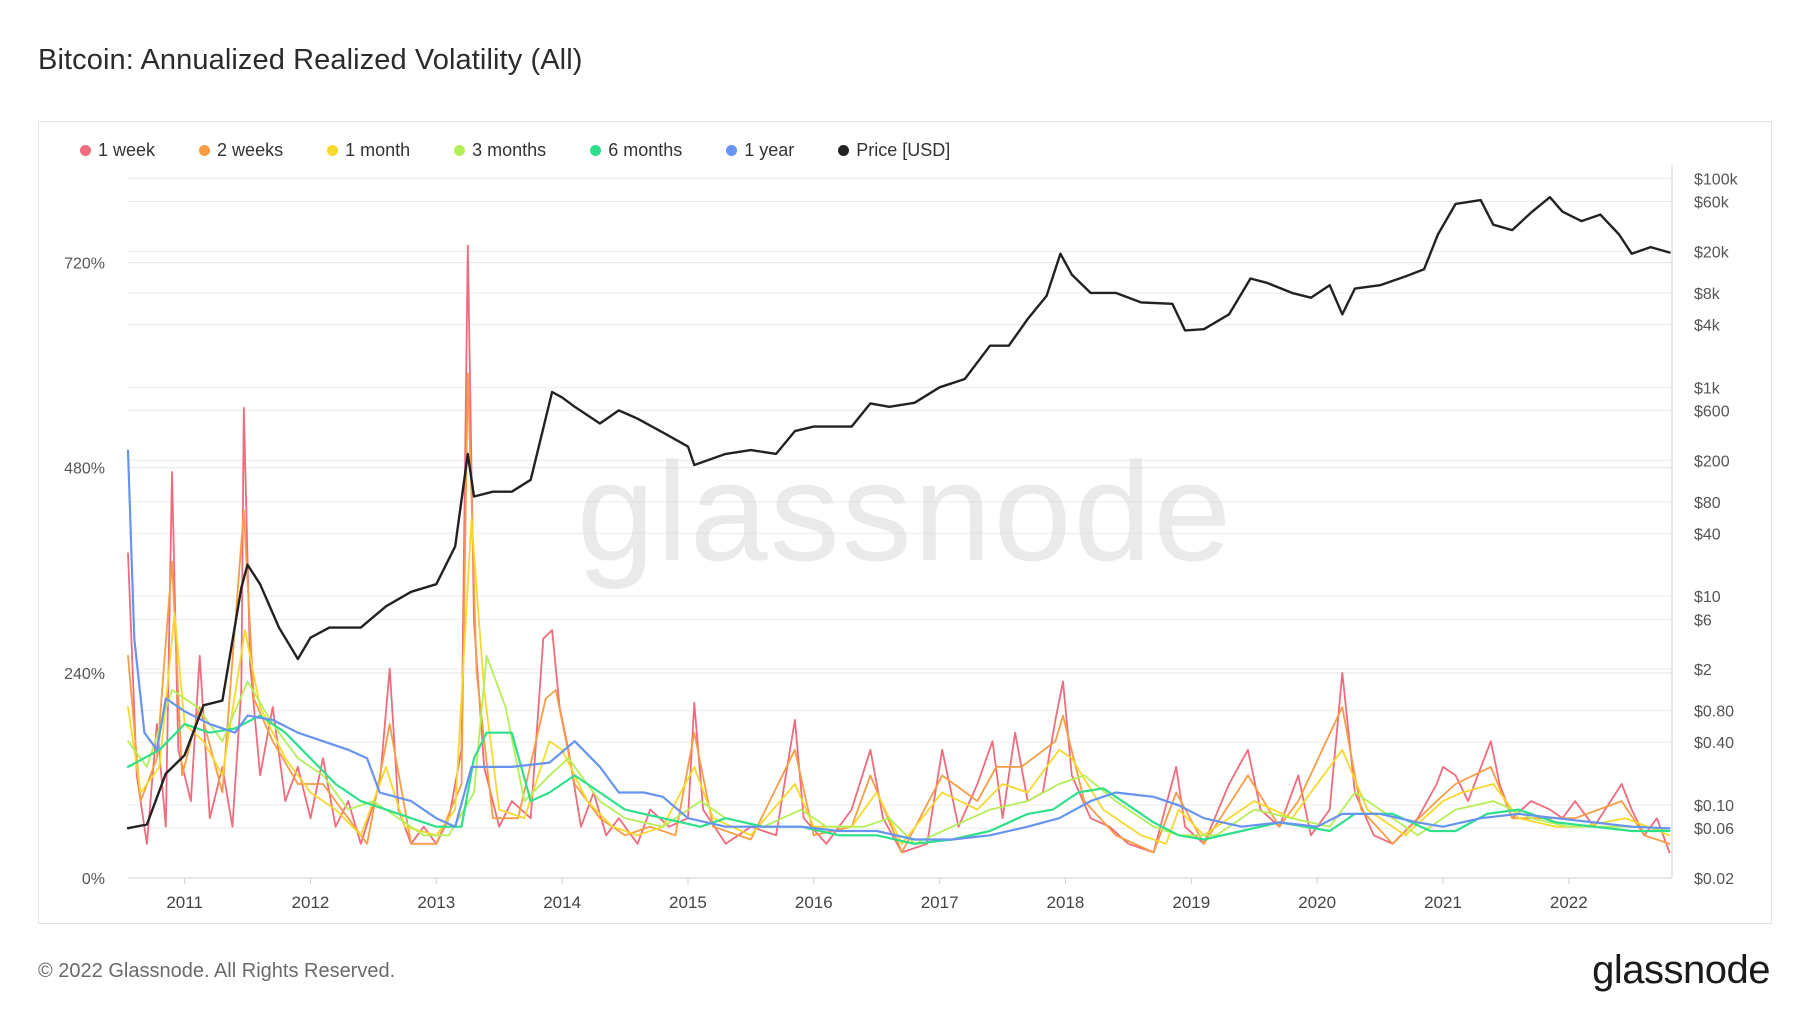  I want to click on copyright-text: © 2022 Glassnode. All Rights Reserved., so click(217, 971).